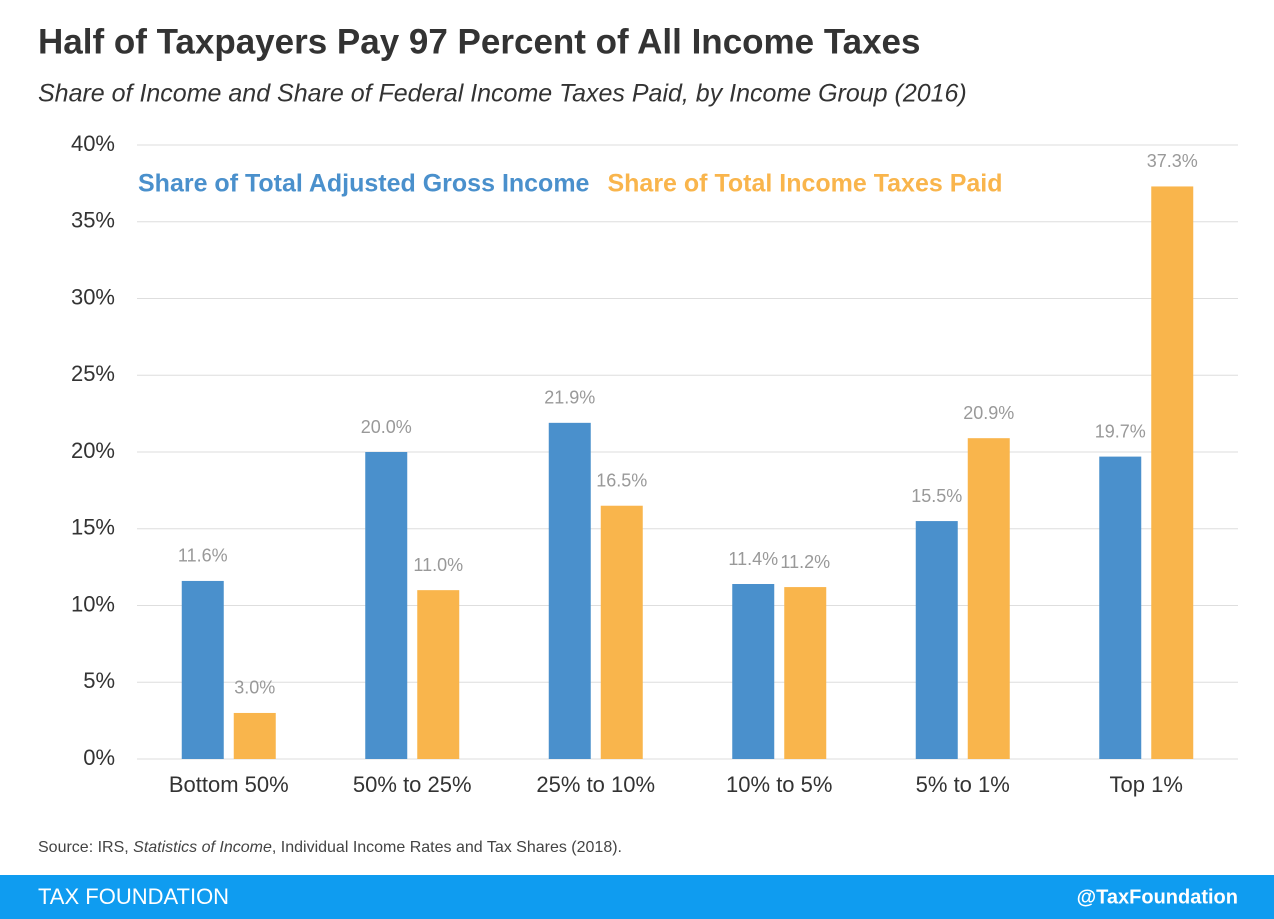  Describe the element at coordinates (1120, 431) in the screenshot. I see `value-label: 19.7%` at that location.